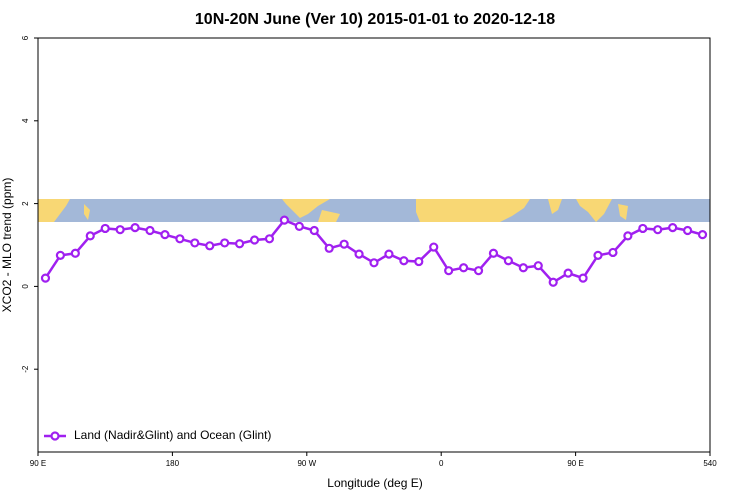  Describe the element at coordinates (25, 37) in the screenshot. I see `y-tick-label: 6` at that location.